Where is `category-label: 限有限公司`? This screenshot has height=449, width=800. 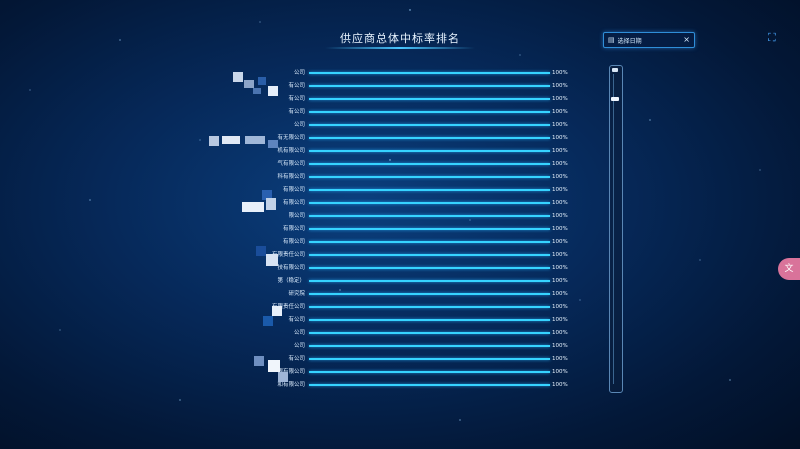 category-label: 限有限公司 is located at coordinates (291, 372).